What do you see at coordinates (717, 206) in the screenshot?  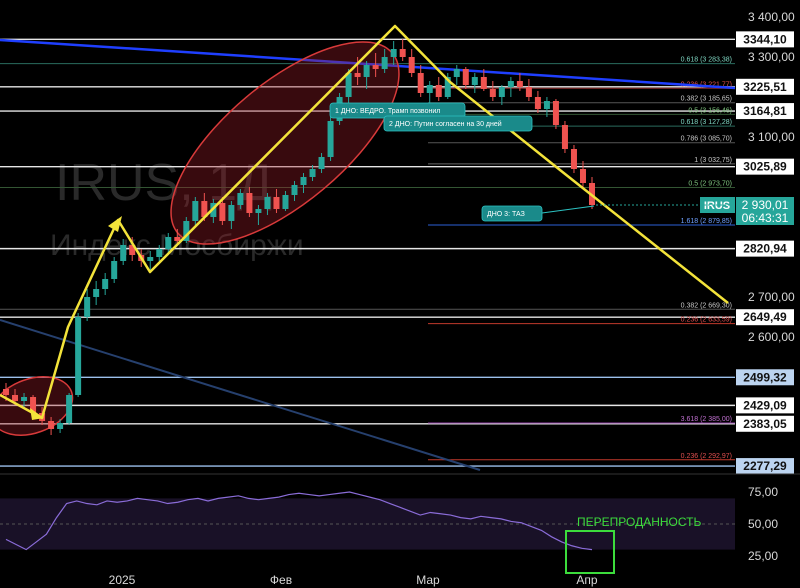 I see `symbol-tag-text: IRUS` at bounding box center [717, 206].